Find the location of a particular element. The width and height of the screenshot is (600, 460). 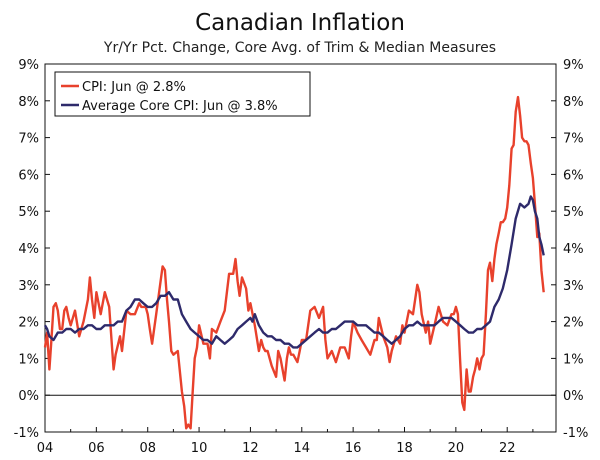

legend-label: Average Core CPI: Jun @ 3.8% is located at coordinates (180, 106).